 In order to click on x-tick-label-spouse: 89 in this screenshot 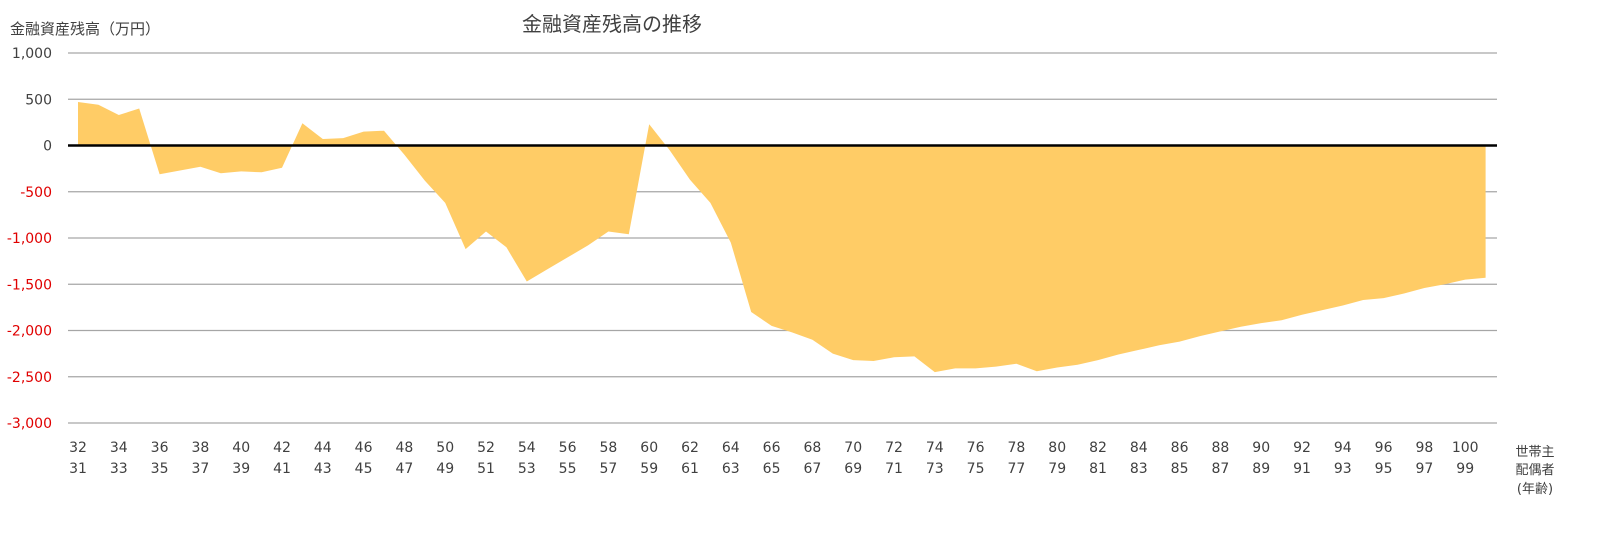, I will do `click(1261, 469)`.